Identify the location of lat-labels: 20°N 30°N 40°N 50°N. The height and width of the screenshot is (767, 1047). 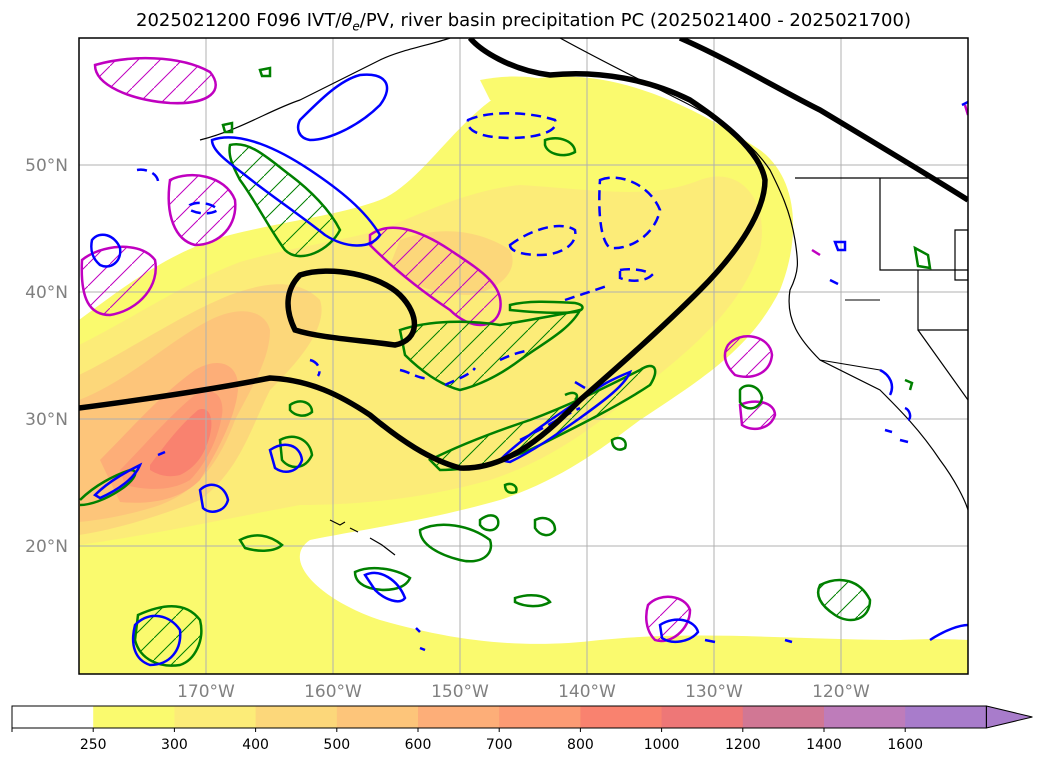
(46, 356).